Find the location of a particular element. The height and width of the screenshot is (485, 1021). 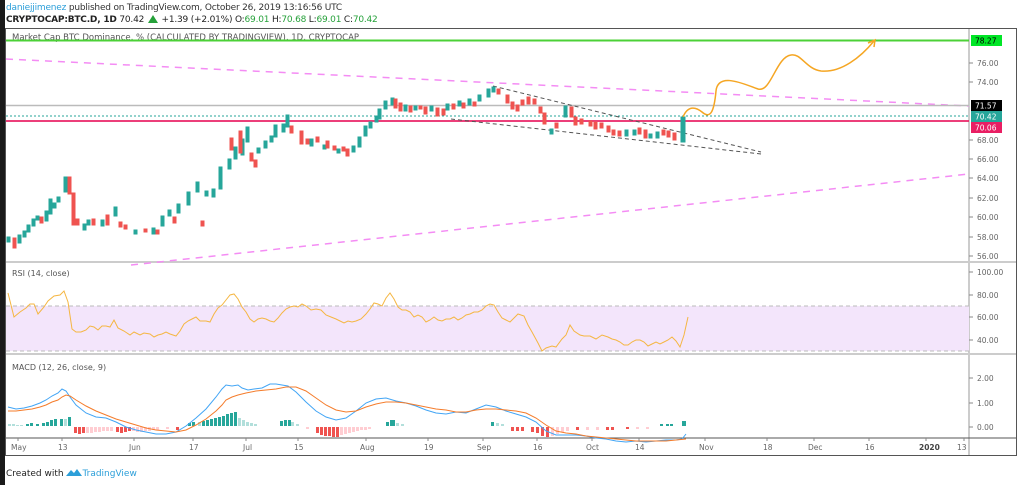

svg-text: 100.00 is located at coordinates (990, 272).